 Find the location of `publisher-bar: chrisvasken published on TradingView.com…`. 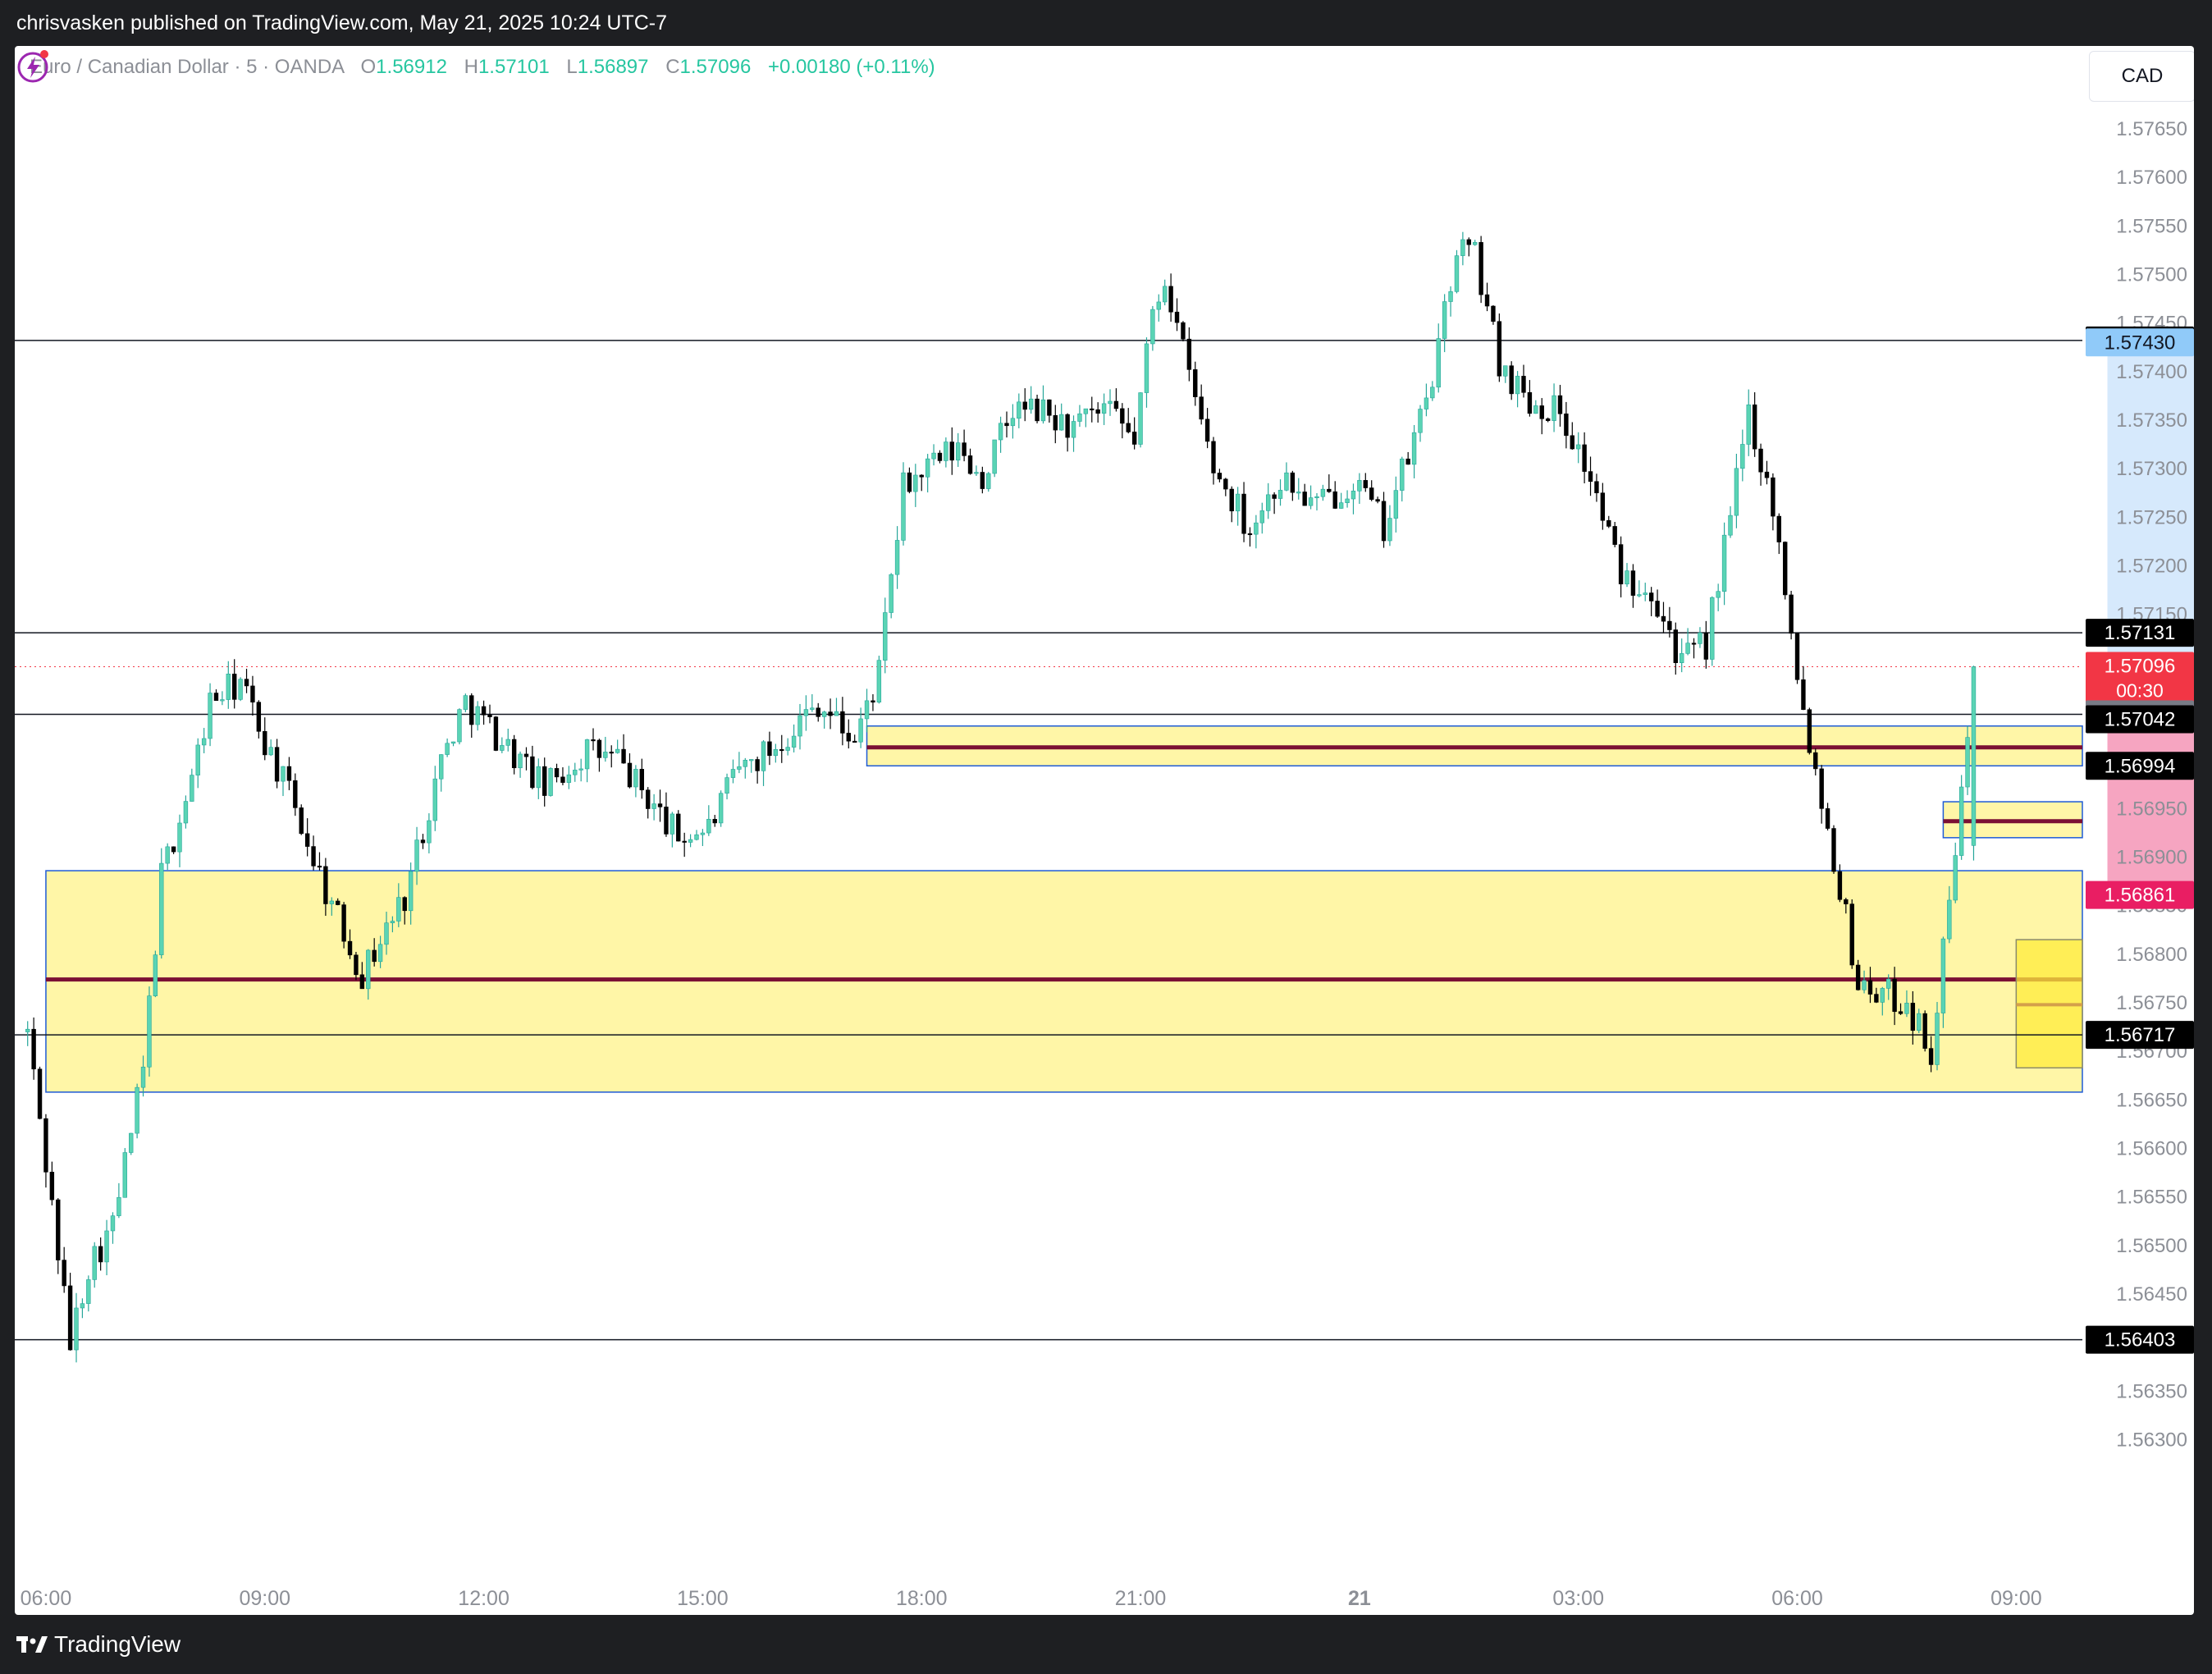

publisher-bar: chrisvasken published on TradingView.com… is located at coordinates (1106, 23).